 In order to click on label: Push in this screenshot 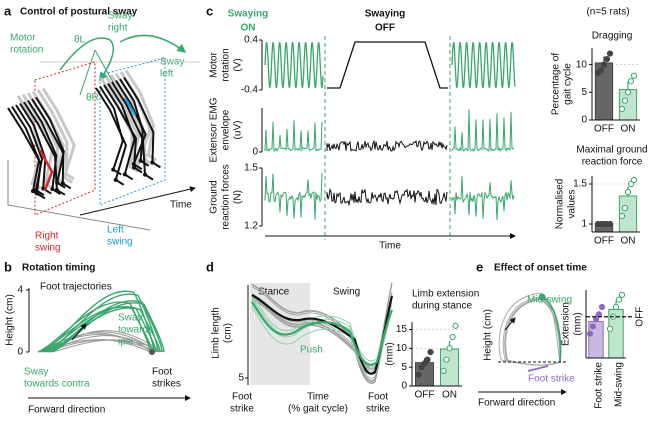, I will do `click(311, 350)`.